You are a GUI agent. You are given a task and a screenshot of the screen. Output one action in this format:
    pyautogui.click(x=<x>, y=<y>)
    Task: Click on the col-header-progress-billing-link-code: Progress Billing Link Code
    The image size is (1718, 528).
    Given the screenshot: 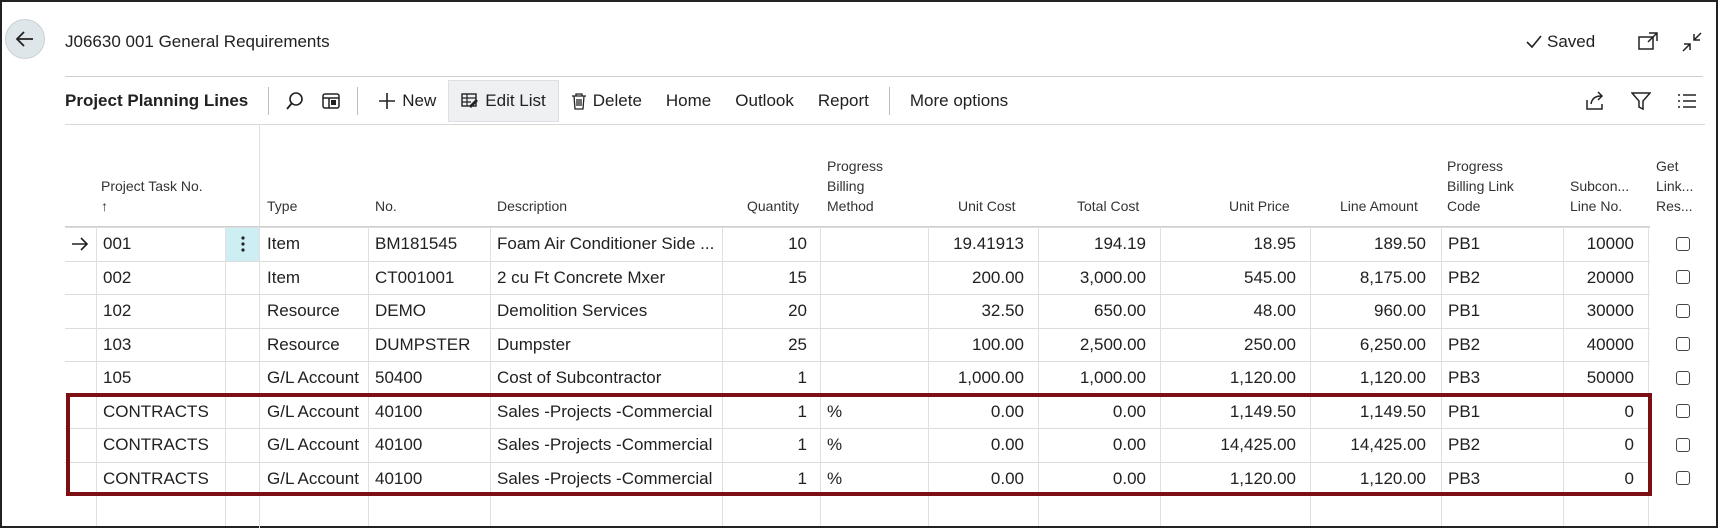 What is the action you would take?
    pyautogui.click(x=1480, y=186)
    